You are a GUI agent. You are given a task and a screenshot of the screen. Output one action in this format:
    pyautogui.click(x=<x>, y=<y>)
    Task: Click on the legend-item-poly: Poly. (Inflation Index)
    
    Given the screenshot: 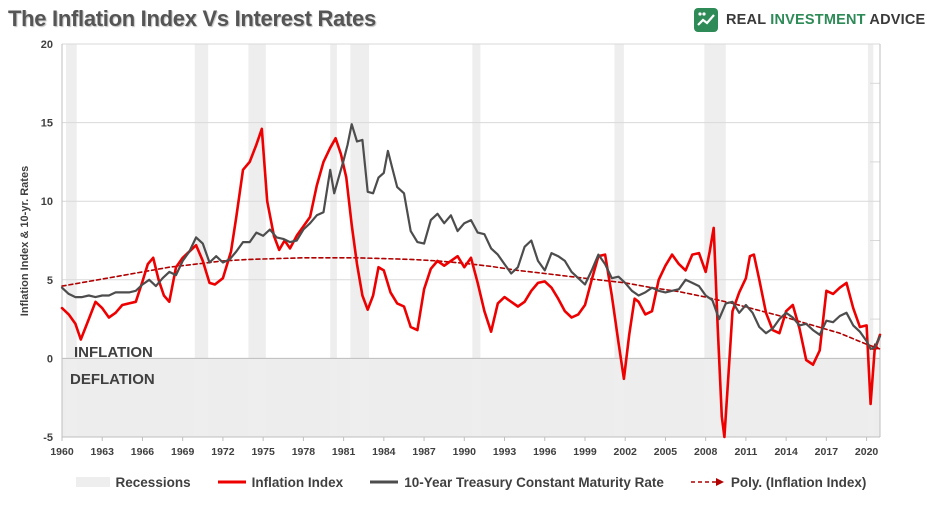 What is the action you would take?
    pyautogui.click(x=778, y=482)
    